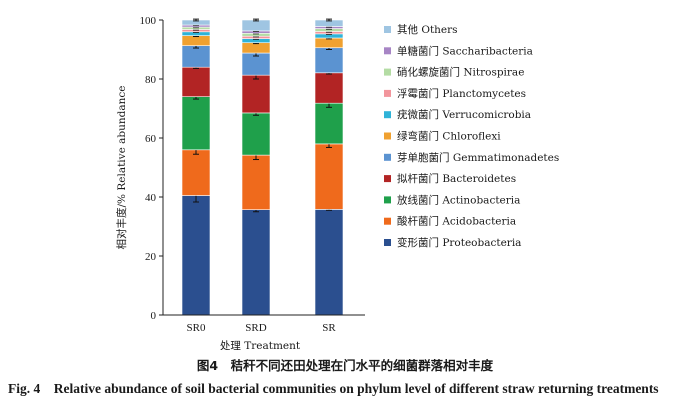  Describe the element at coordinates (465, 50) in the screenshot. I see `legend-label-1: 单糖菌门 Saccharibacteria` at that location.